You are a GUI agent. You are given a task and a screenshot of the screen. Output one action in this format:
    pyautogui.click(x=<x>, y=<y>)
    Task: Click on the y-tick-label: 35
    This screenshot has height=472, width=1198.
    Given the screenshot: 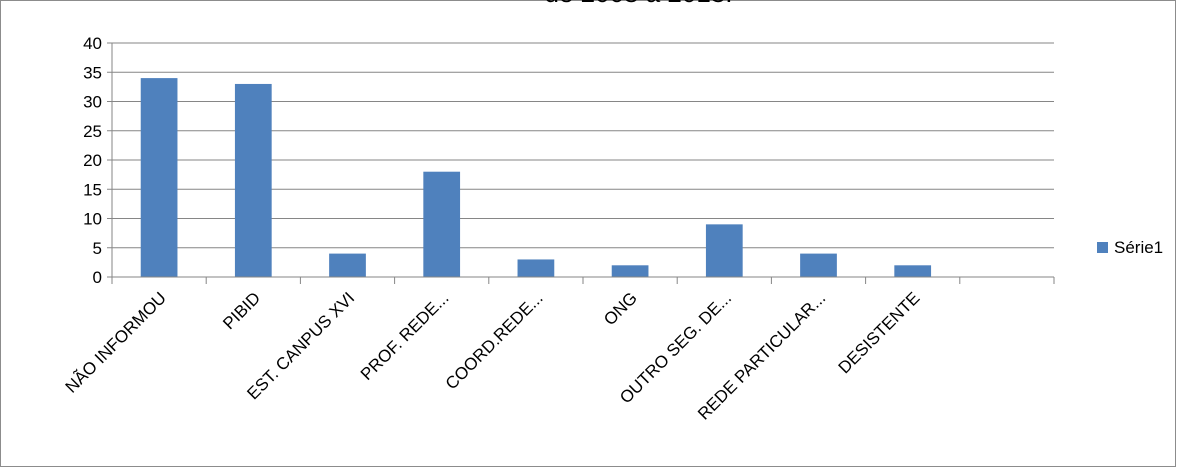 What is the action you would take?
    pyautogui.click(x=92, y=72)
    